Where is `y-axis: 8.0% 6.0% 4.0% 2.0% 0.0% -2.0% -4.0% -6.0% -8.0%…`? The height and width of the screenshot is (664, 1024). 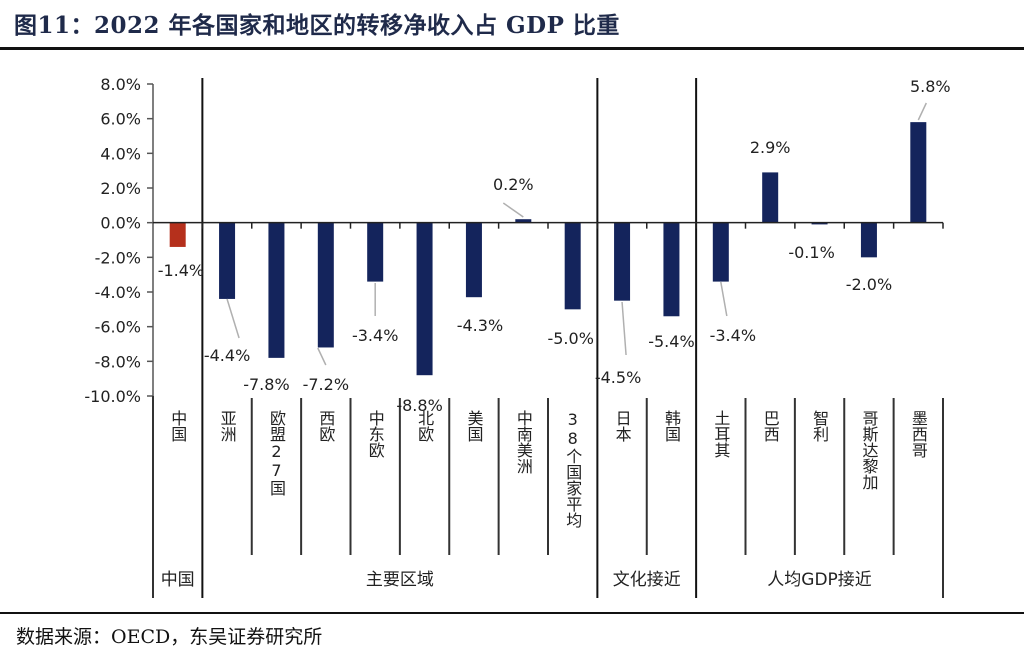 y-axis: 8.0% 6.0% 4.0% 2.0% 0.0% -2.0% -4.0% -6.0% -8.0%… is located at coordinates (119, 240).